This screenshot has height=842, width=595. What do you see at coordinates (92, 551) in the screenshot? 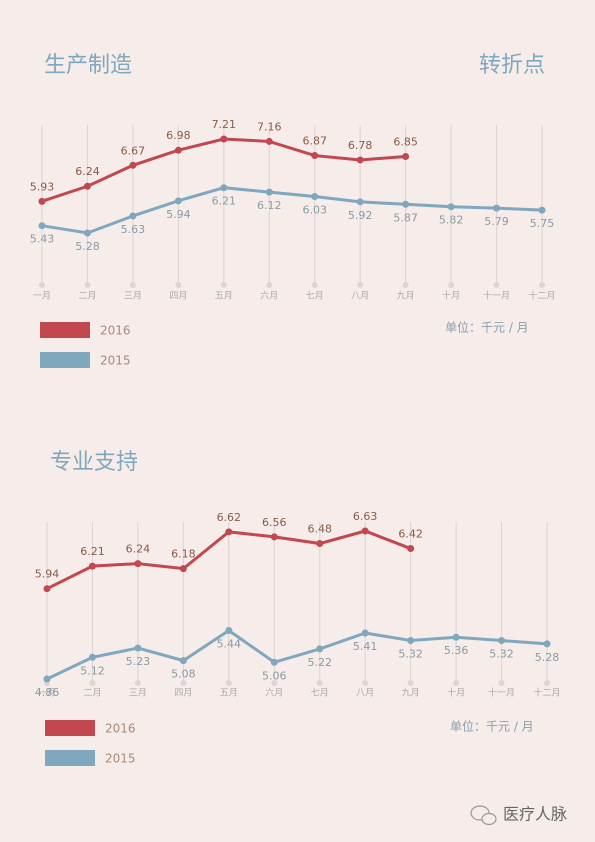
I see `value-label: 6.21` at bounding box center [92, 551].